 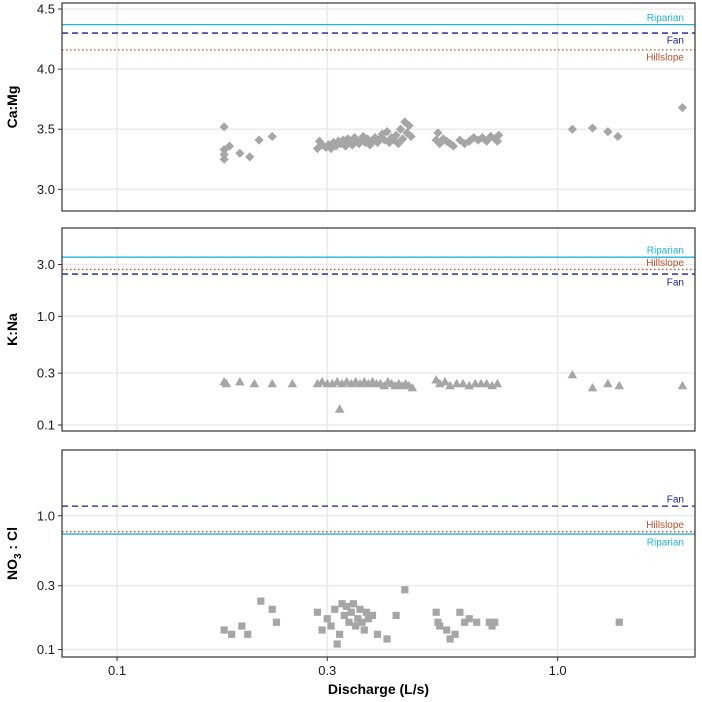 I want to click on y-axis-title-ca-mg: Ca:Mg, so click(x=12, y=107).